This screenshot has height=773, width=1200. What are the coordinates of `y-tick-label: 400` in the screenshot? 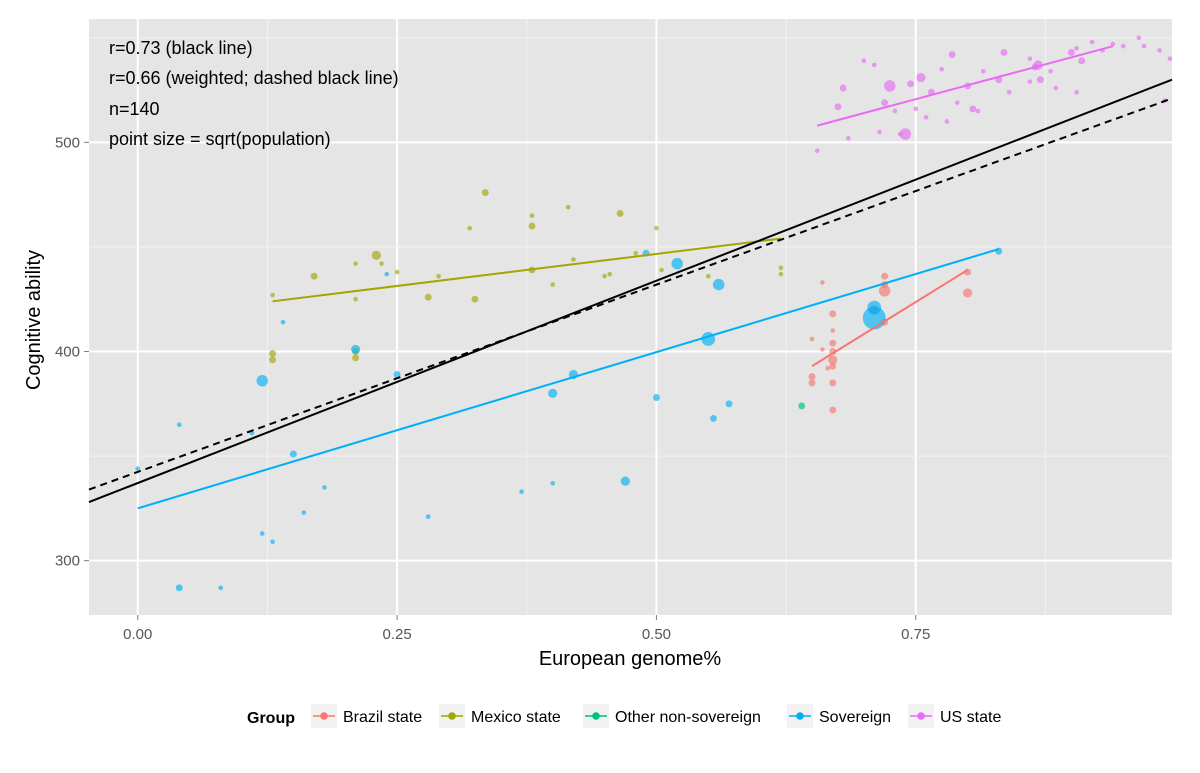 It's located at (67, 352).